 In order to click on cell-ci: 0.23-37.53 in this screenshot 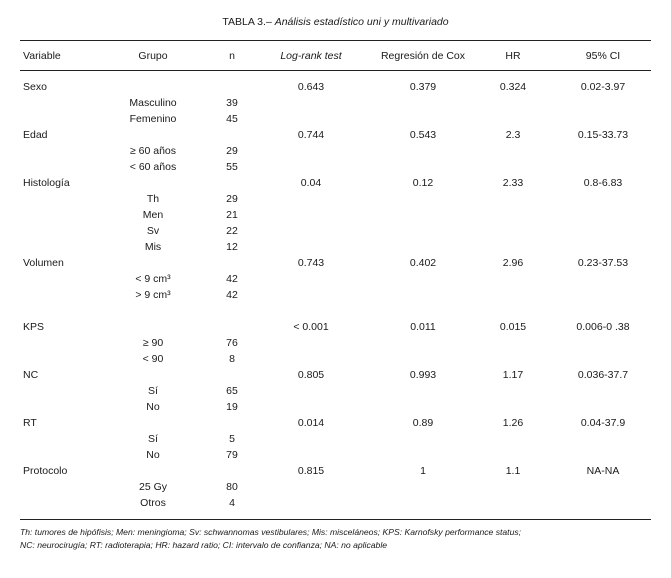, I will do `click(603, 263)`.